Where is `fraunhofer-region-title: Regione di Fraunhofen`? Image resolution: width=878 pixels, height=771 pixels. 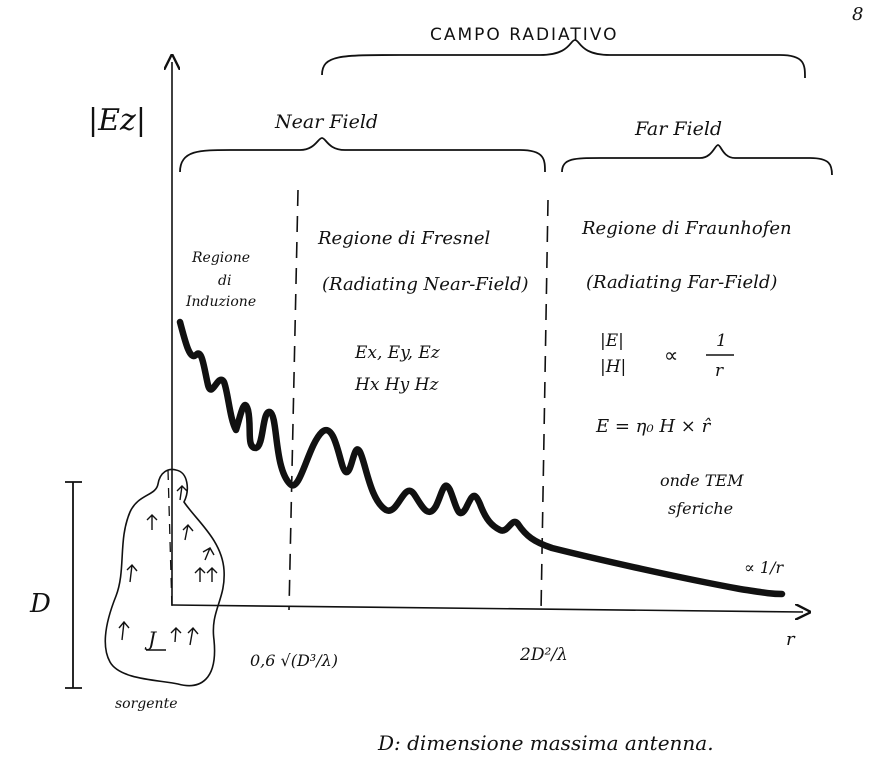 fraunhofer-region-title: Regione di Fraunhofen is located at coordinates (686, 228).